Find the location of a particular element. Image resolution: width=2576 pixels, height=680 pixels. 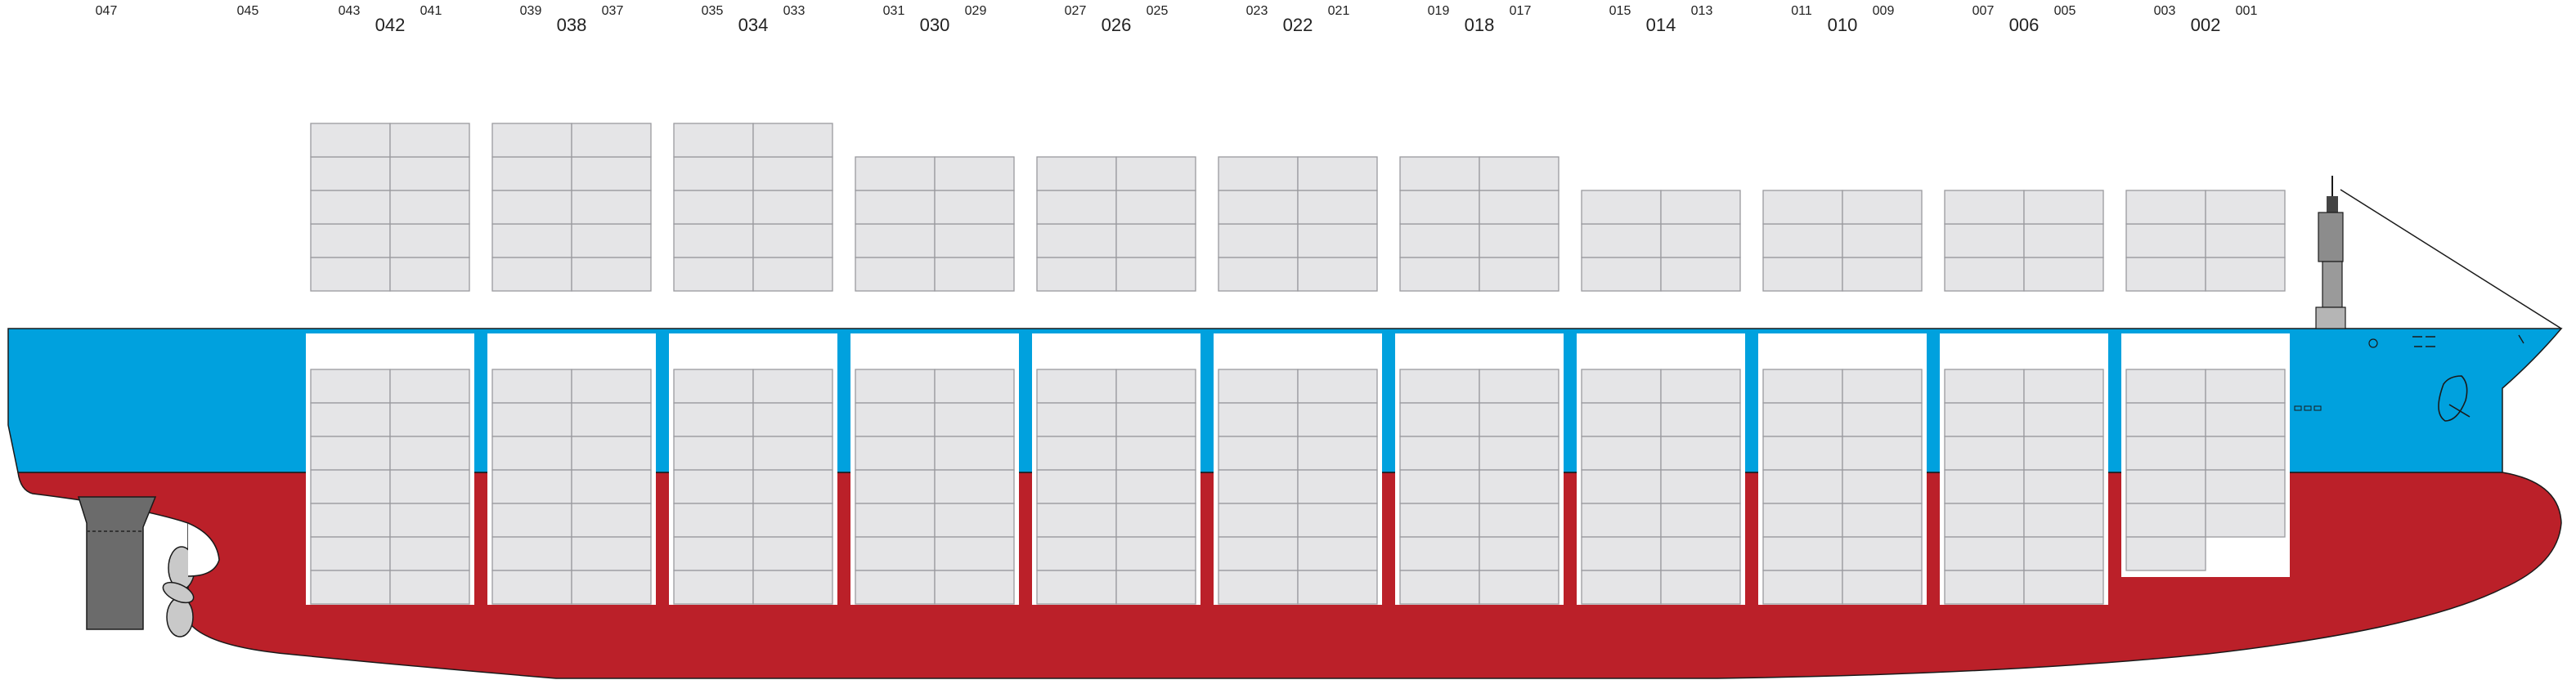

bay-label-039: 039 is located at coordinates (531, 11).